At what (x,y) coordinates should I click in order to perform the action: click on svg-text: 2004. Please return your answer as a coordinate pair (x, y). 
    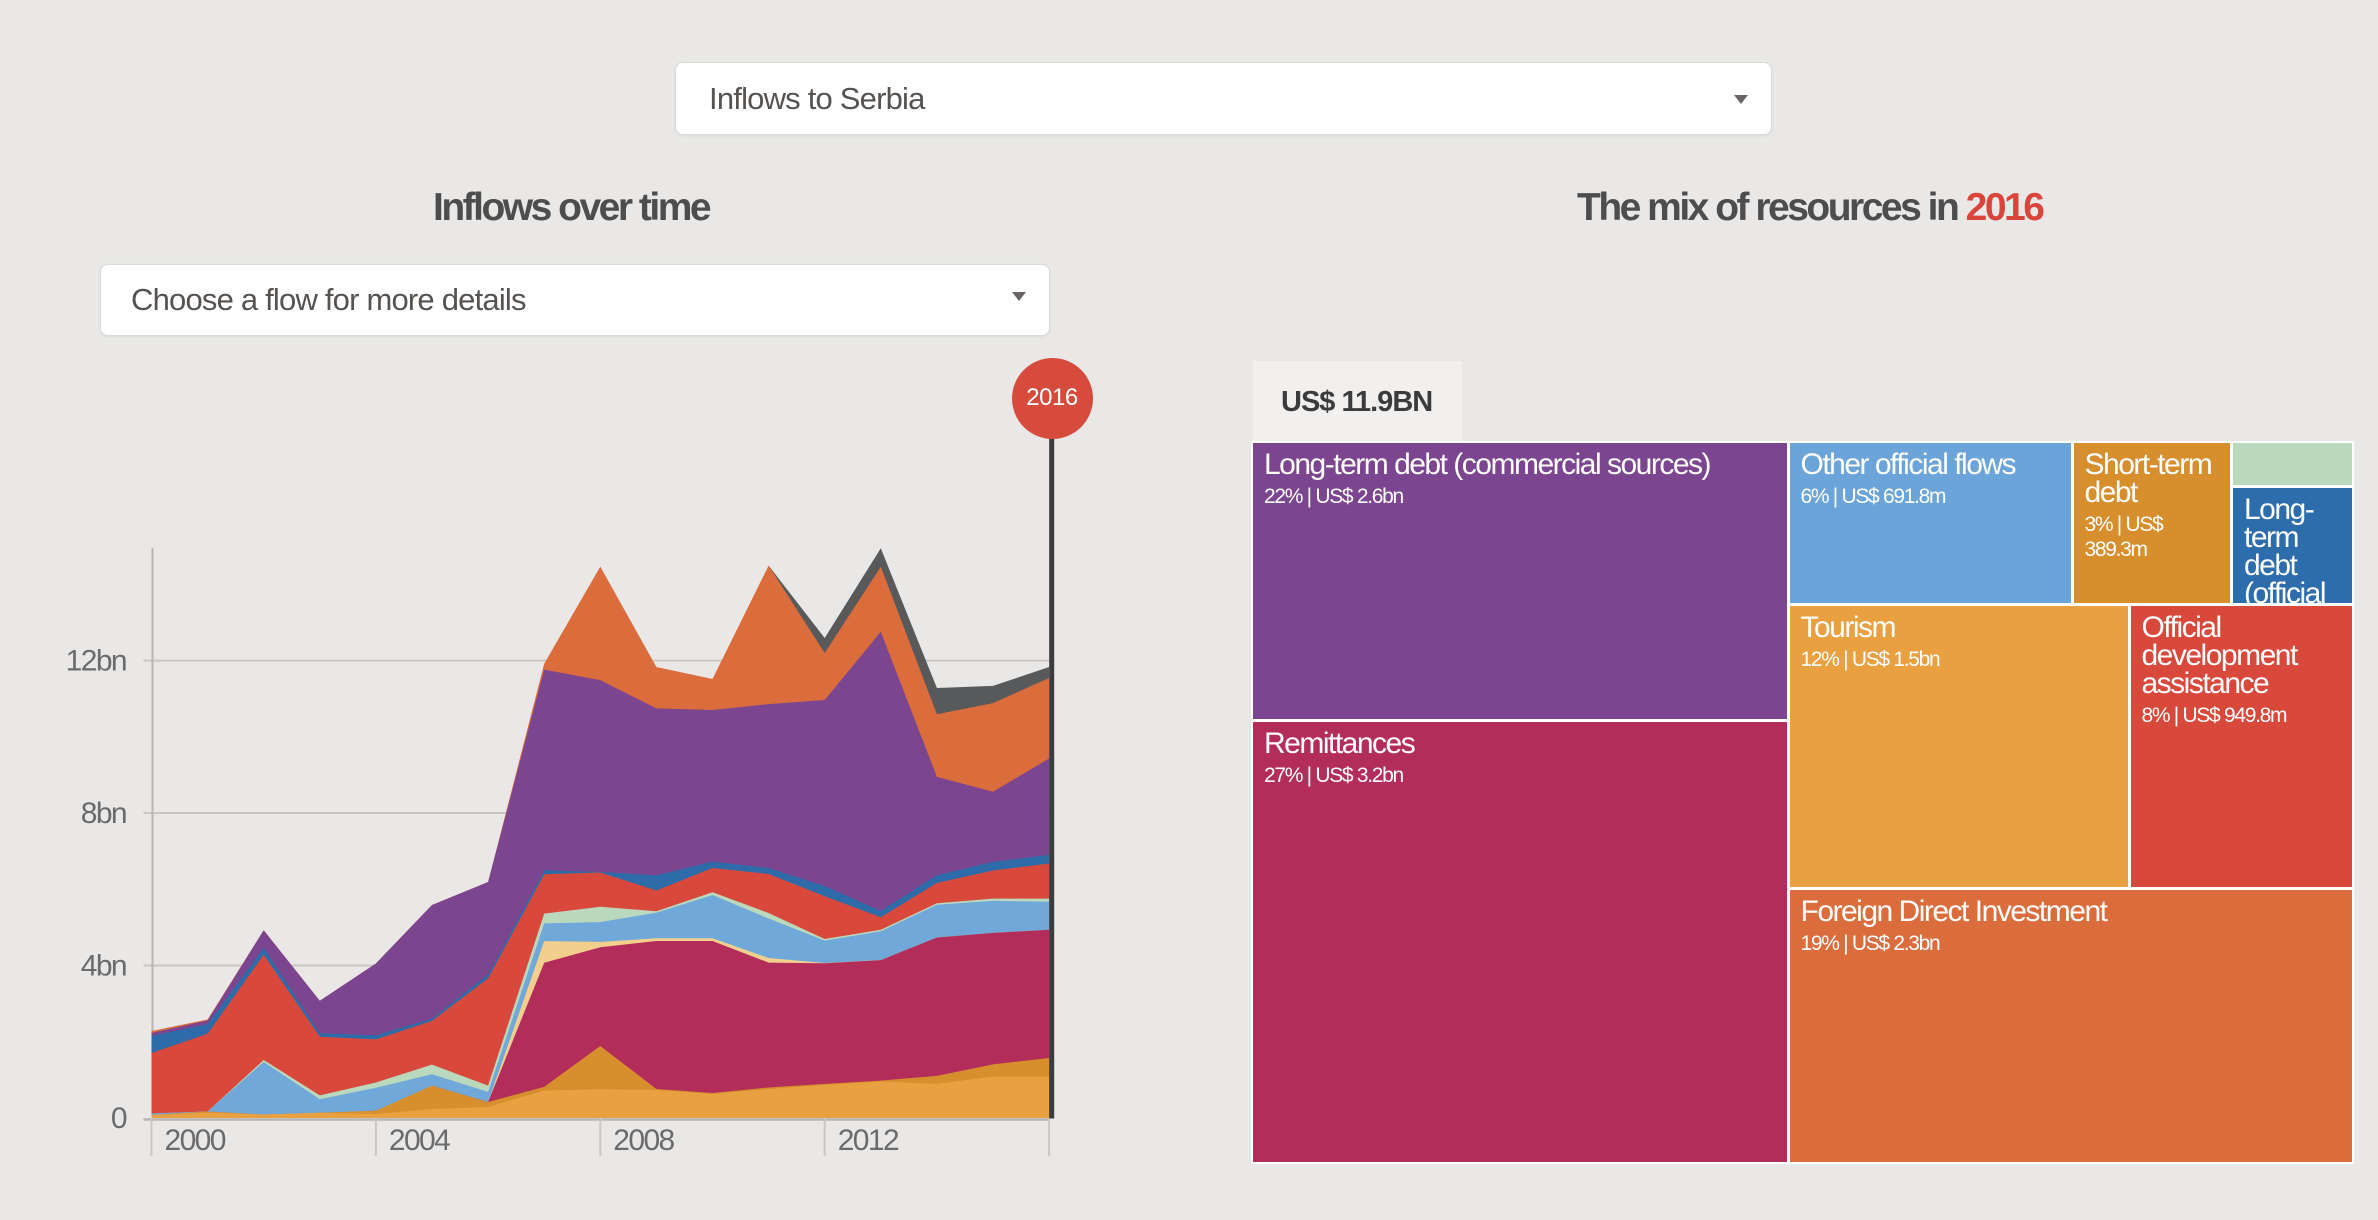
    Looking at the image, I should click on (419, 1140).